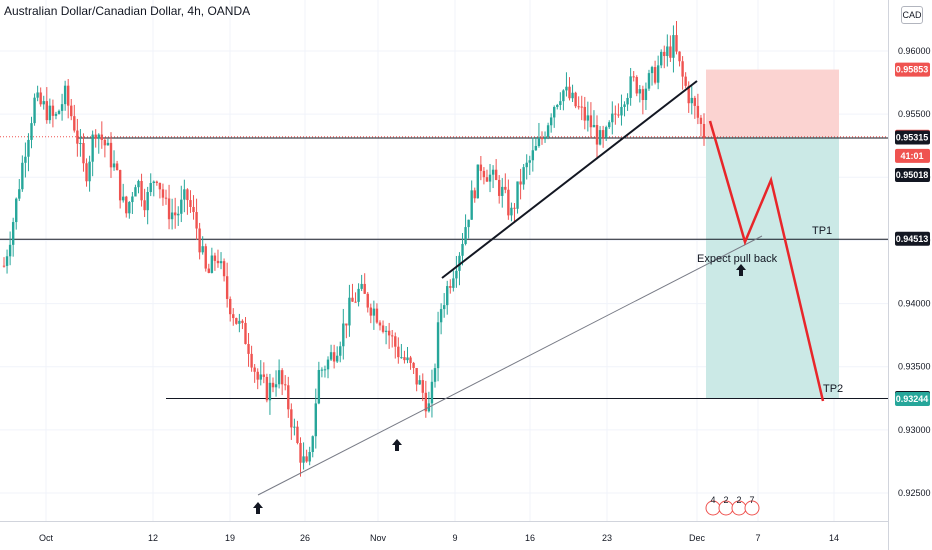 The height and width of the screenshot is (550, 932). What do you see at coordinates (751, 500) in the screenshot?
I see `event-count-label: 7` at bounding box center [751, 500].